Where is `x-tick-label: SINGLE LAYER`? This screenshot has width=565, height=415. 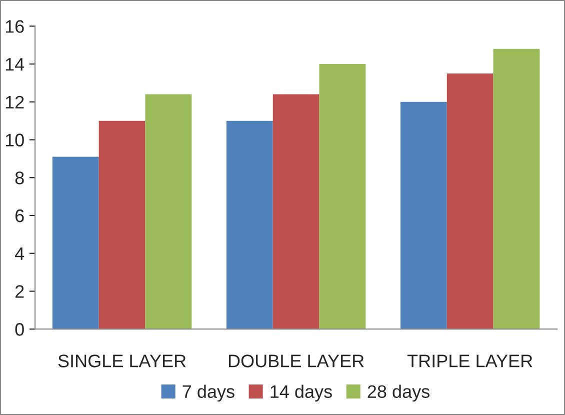
x-tick-label: SINGLE LAYER is located at coordinates (122, 361).